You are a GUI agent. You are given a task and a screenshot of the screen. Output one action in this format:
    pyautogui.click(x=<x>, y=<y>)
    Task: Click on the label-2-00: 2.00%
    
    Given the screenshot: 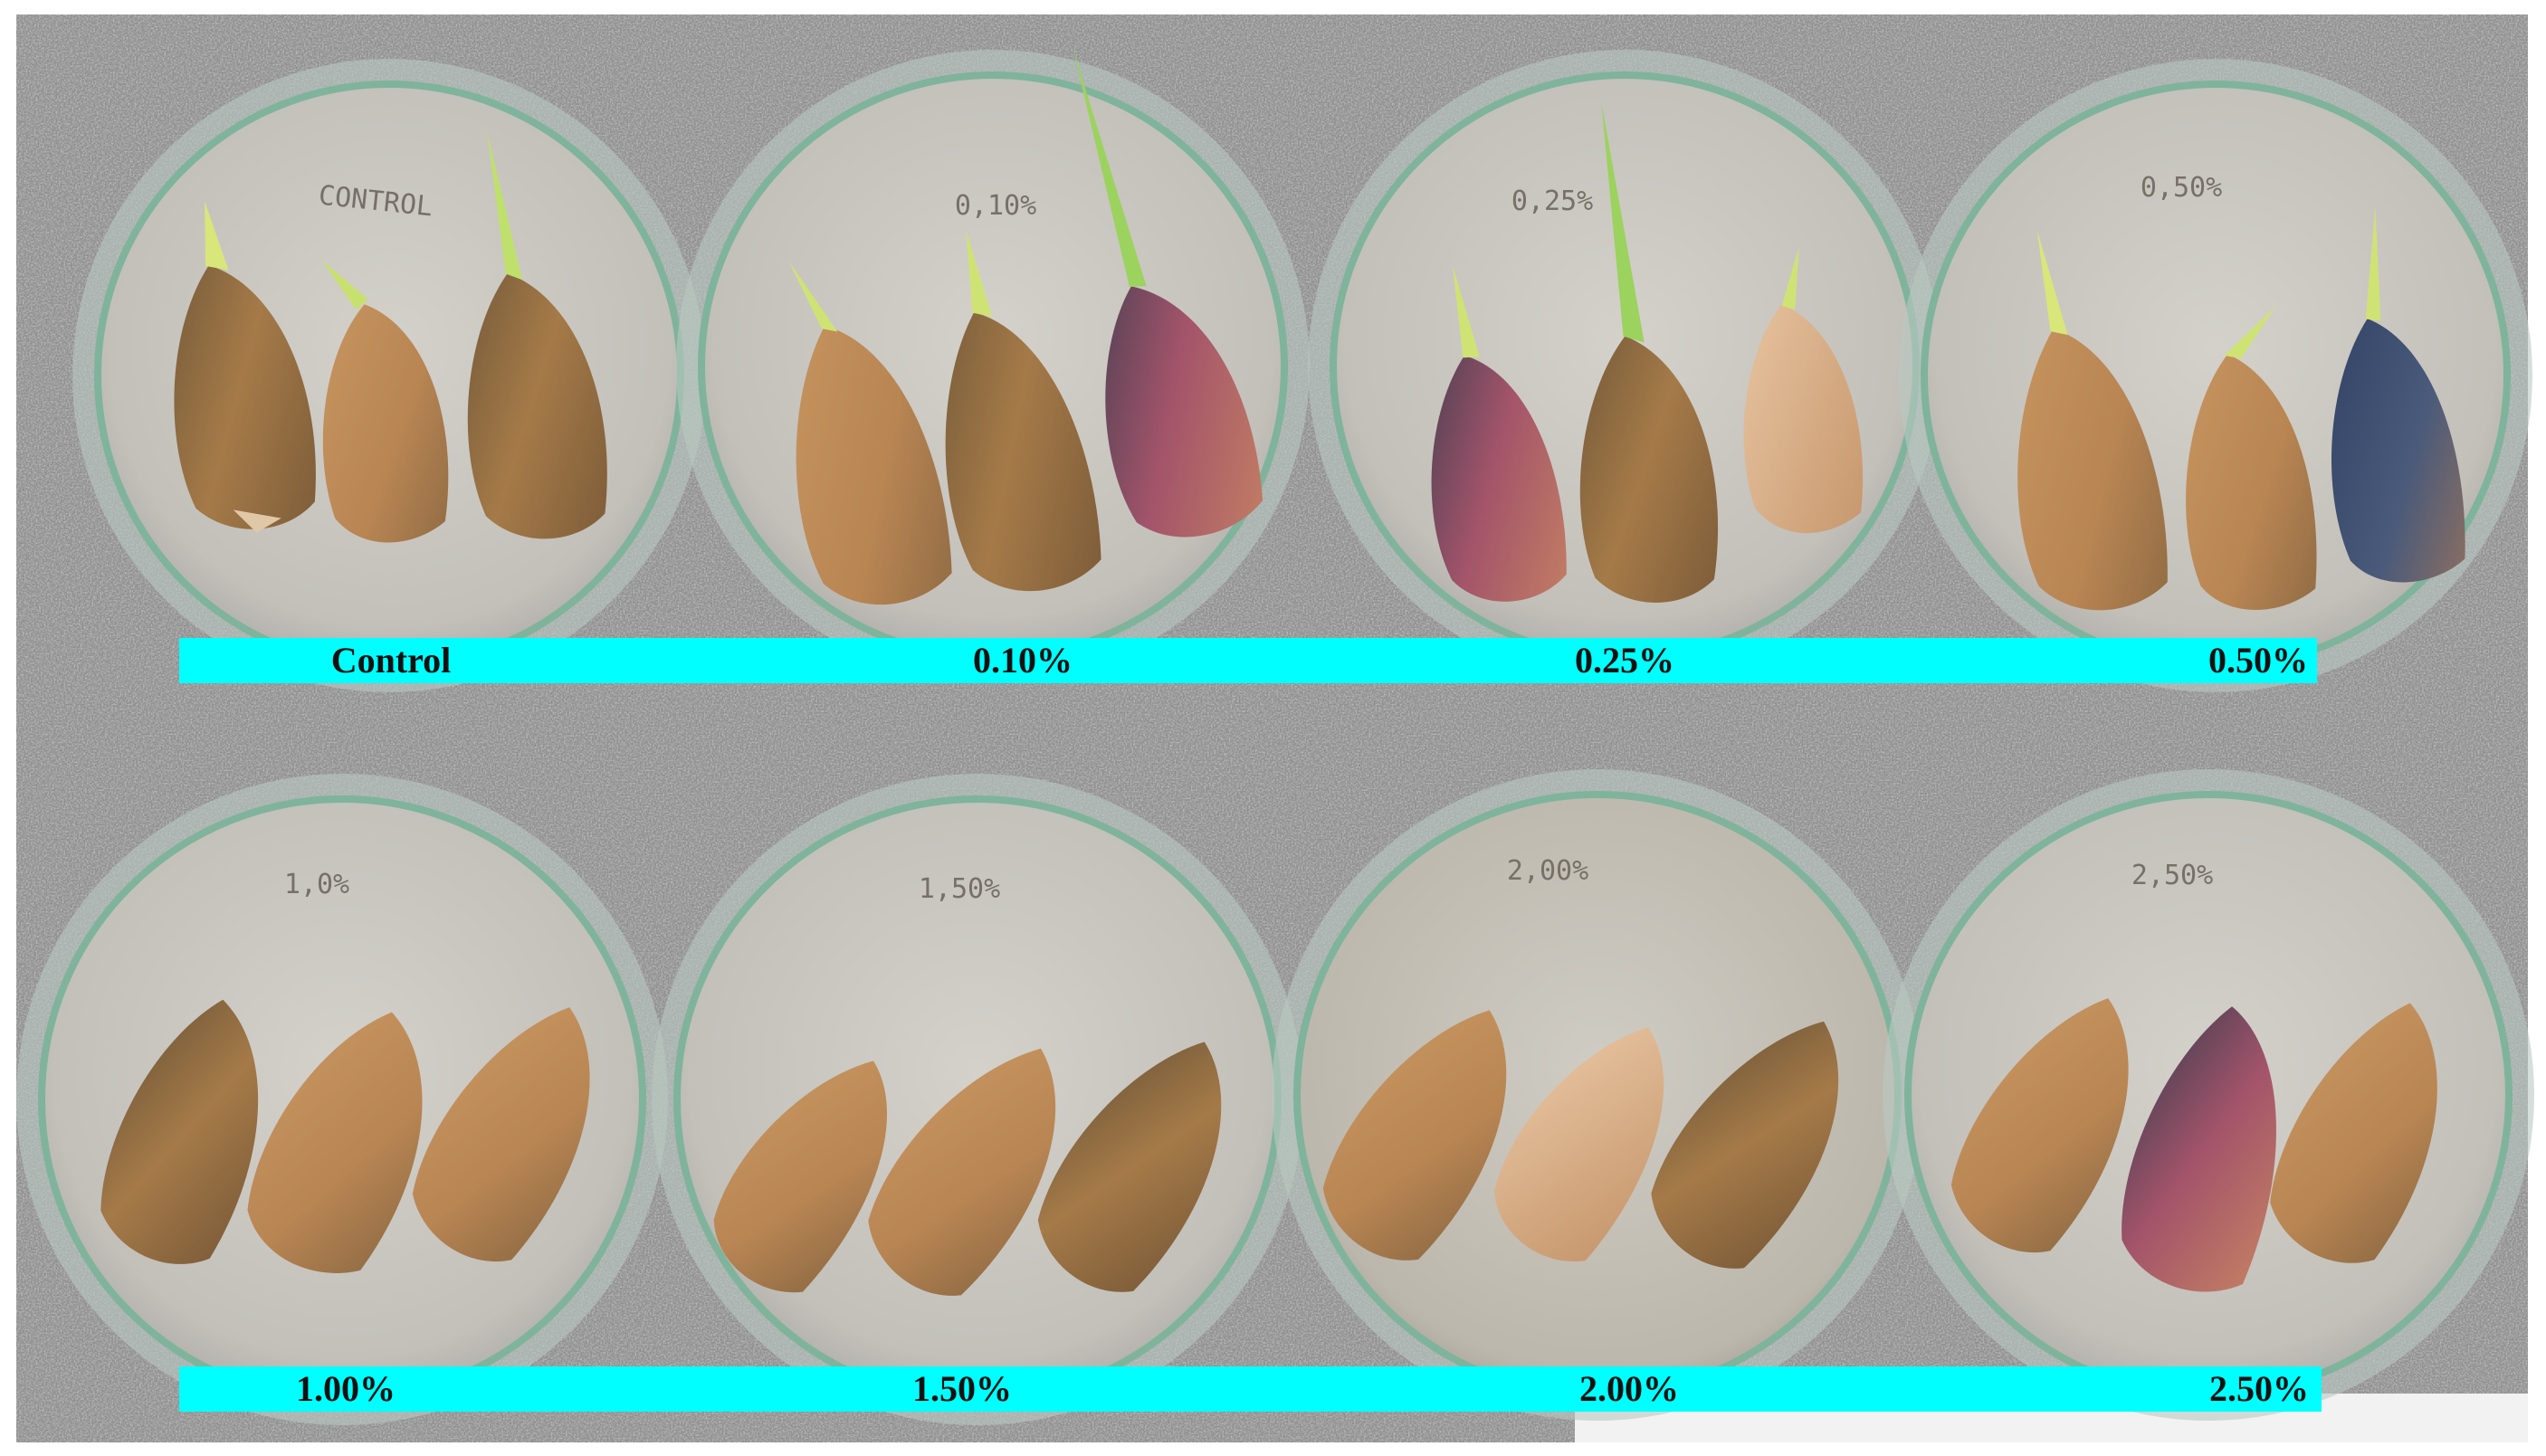 What is the action you would take?
    pyautogui.click(x=1629, y=1388)
    